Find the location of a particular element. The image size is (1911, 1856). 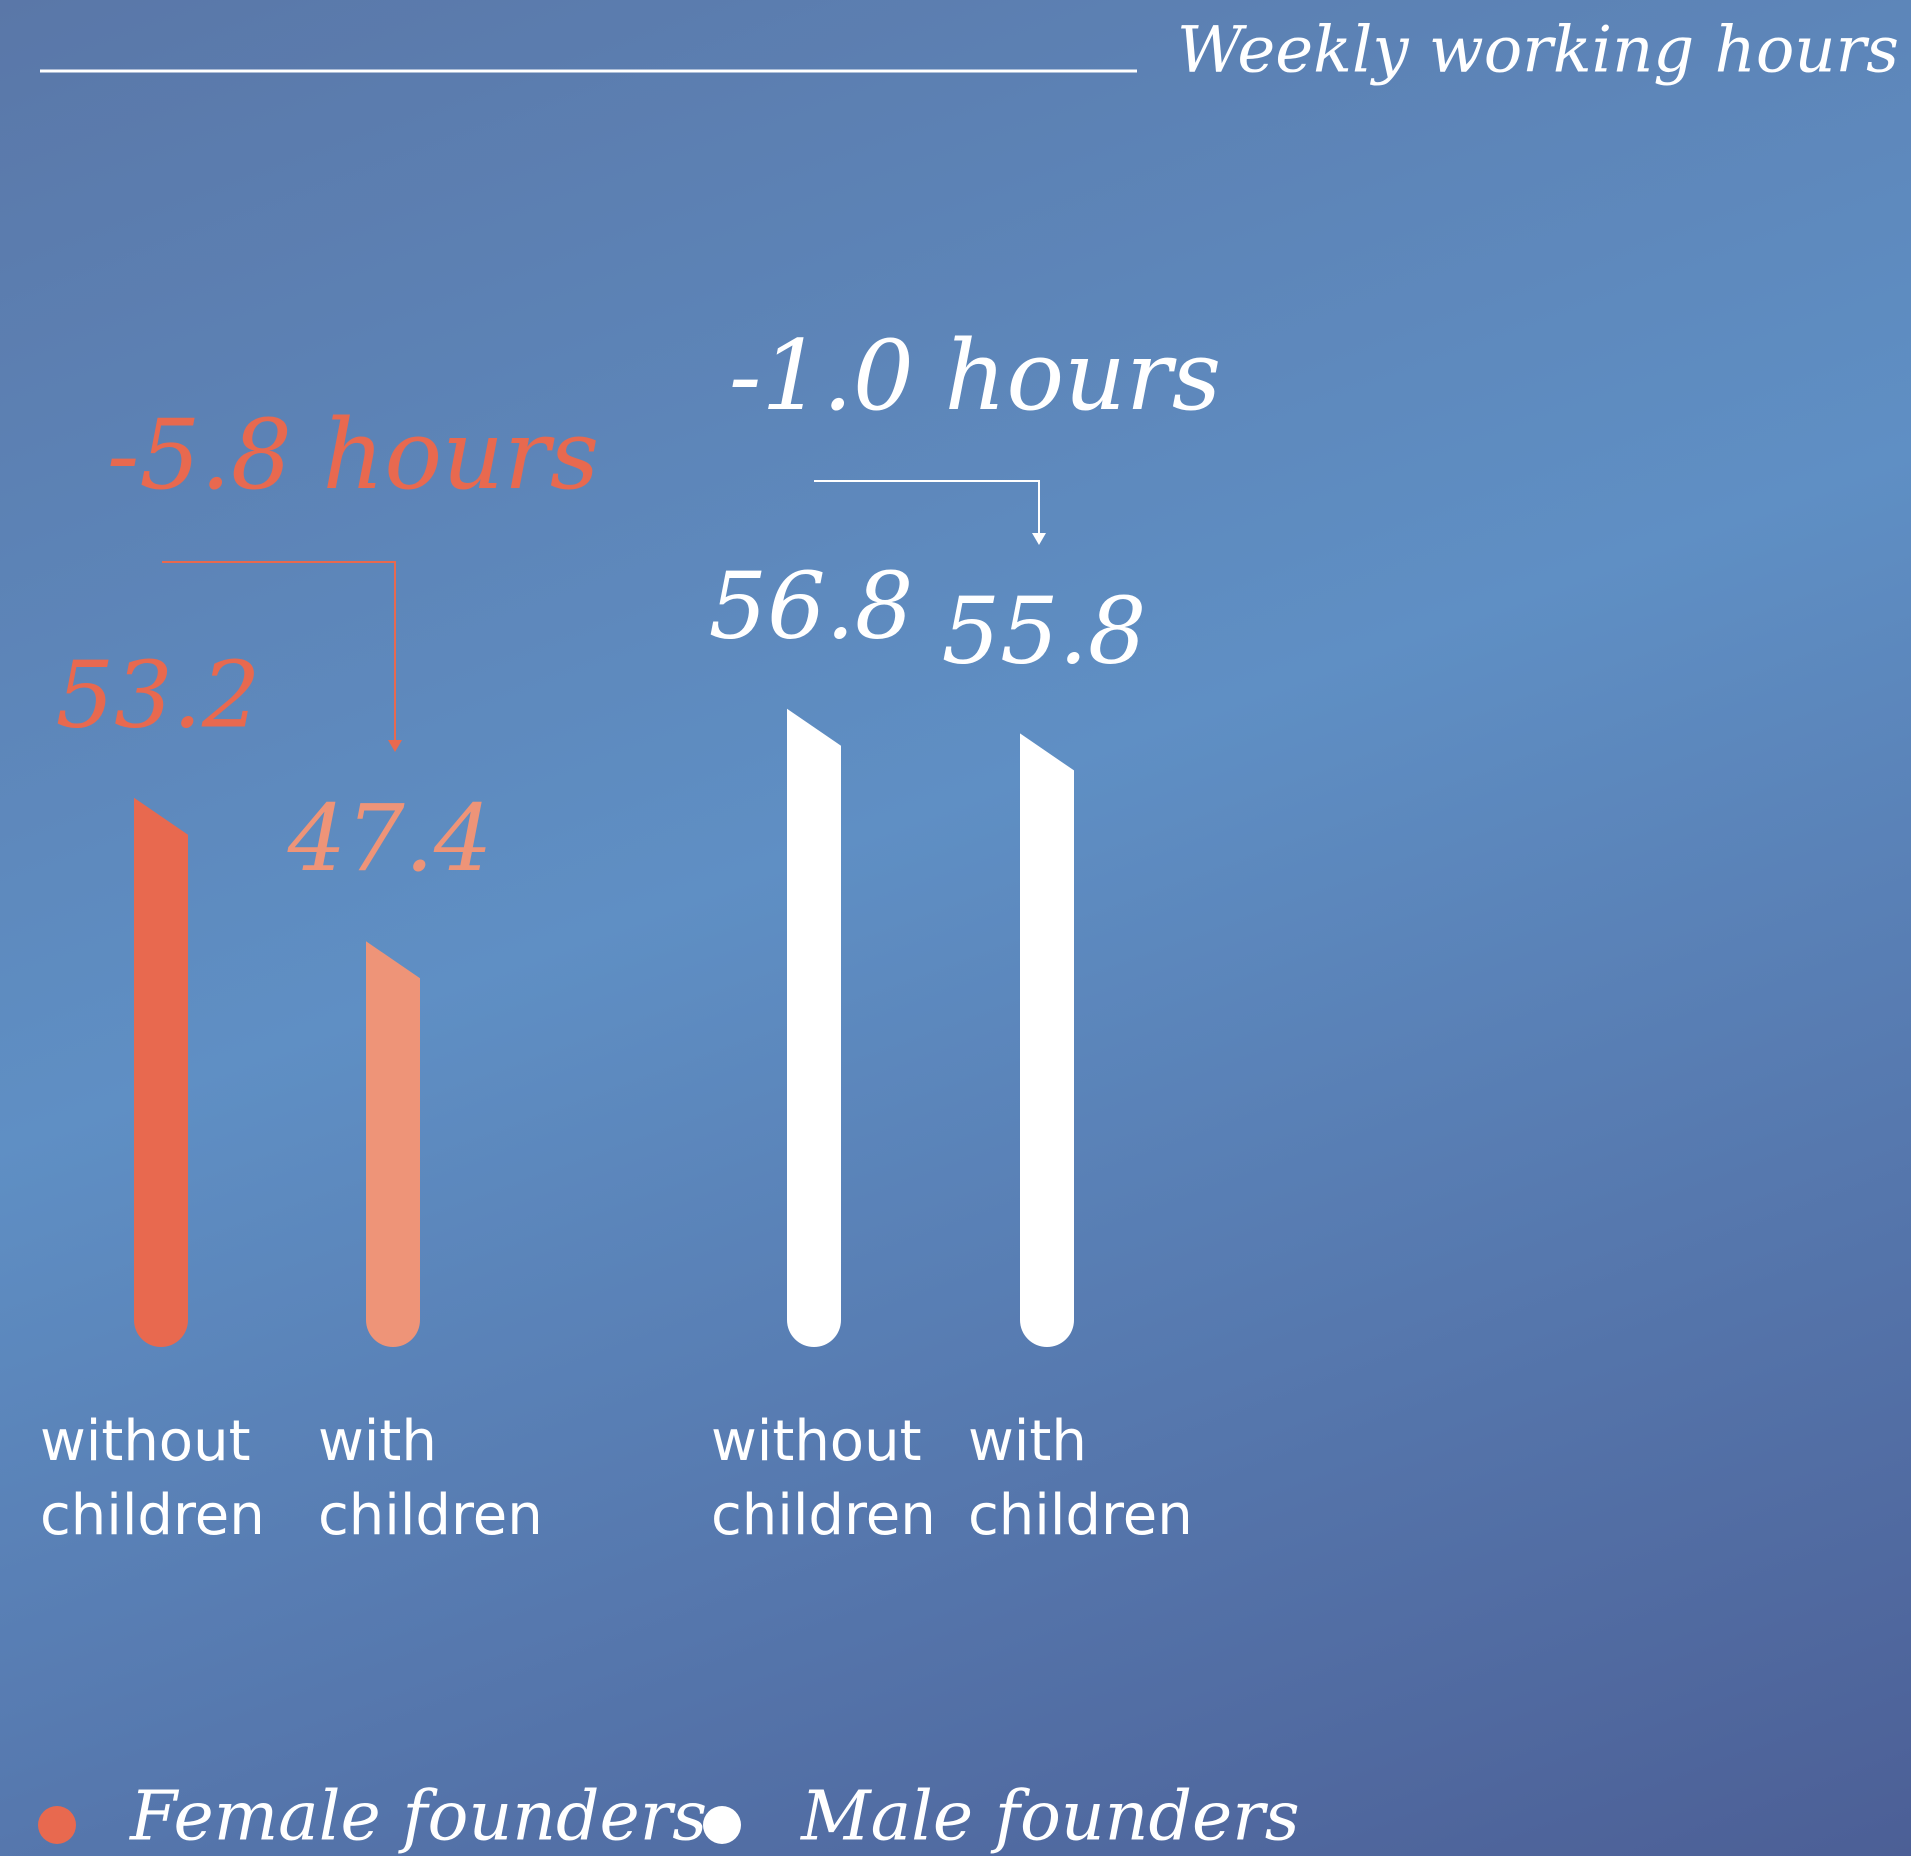

value-label: 55.8 is located at coordinates (1044, 630).